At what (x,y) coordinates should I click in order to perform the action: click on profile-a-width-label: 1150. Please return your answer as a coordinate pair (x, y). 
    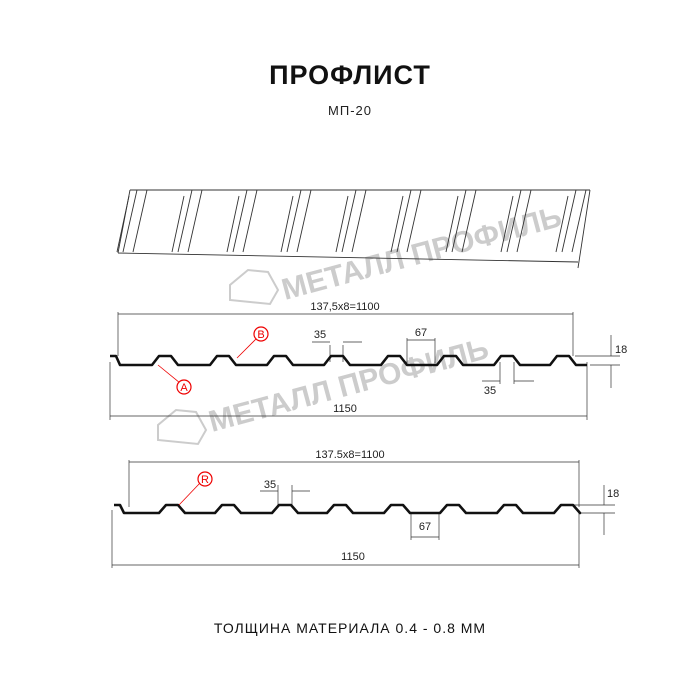
    Looking at the image, I should click on (345, 409).